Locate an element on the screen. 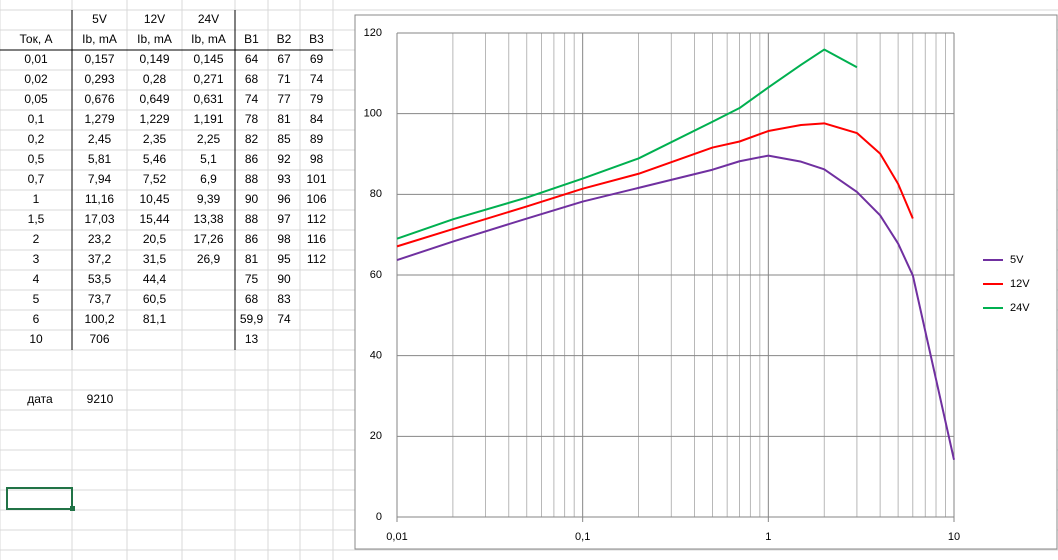 The width and height of the screenshot is (1058, 560). voltage-header: 24V is located at coordinates (208, 19).